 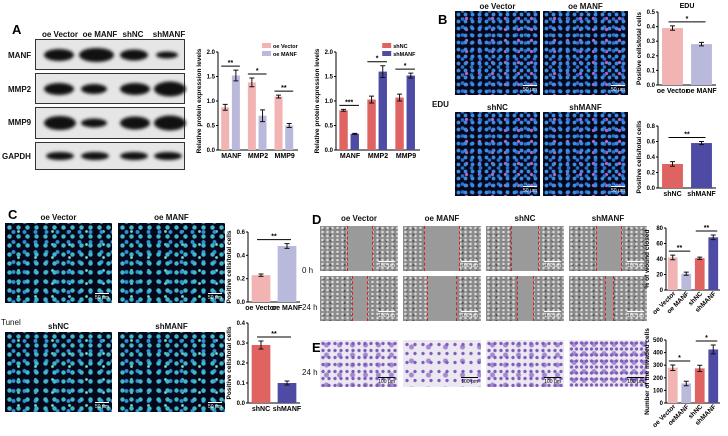 What do you see at coordinates (100, 34) in the screenshot?
I see `blot-col-label: oe MANF` at bounding box center [100, 34].